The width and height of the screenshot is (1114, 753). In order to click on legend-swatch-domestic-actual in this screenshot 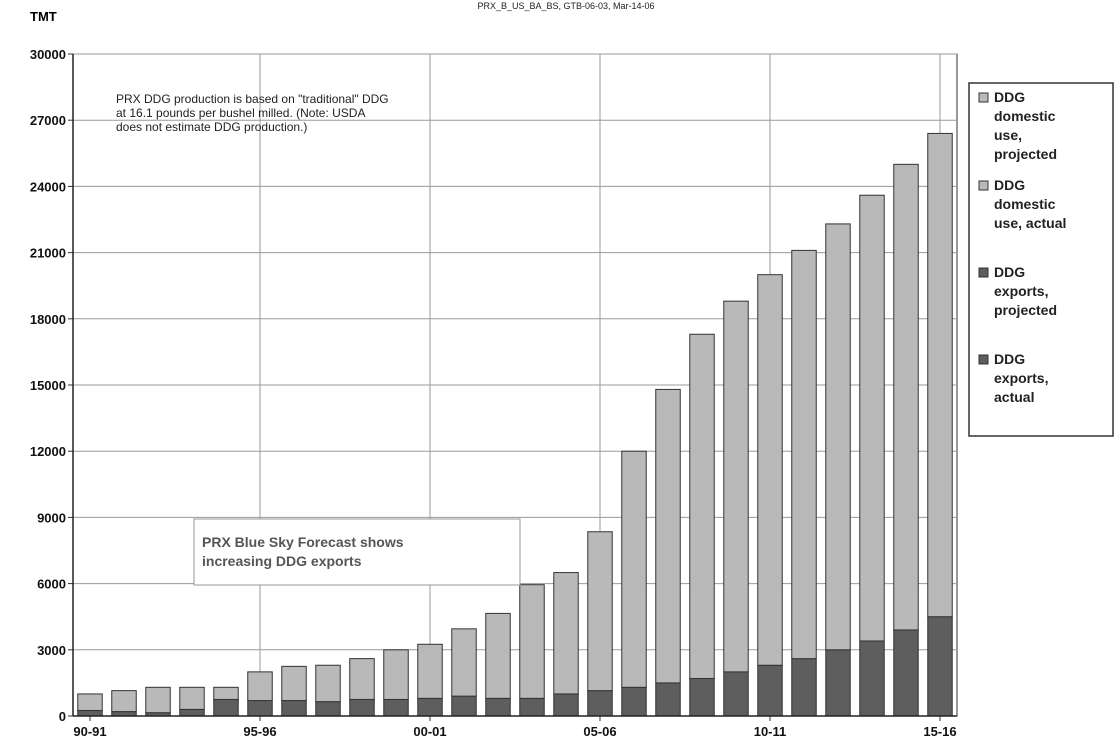, I will do `click(983, 185)`.